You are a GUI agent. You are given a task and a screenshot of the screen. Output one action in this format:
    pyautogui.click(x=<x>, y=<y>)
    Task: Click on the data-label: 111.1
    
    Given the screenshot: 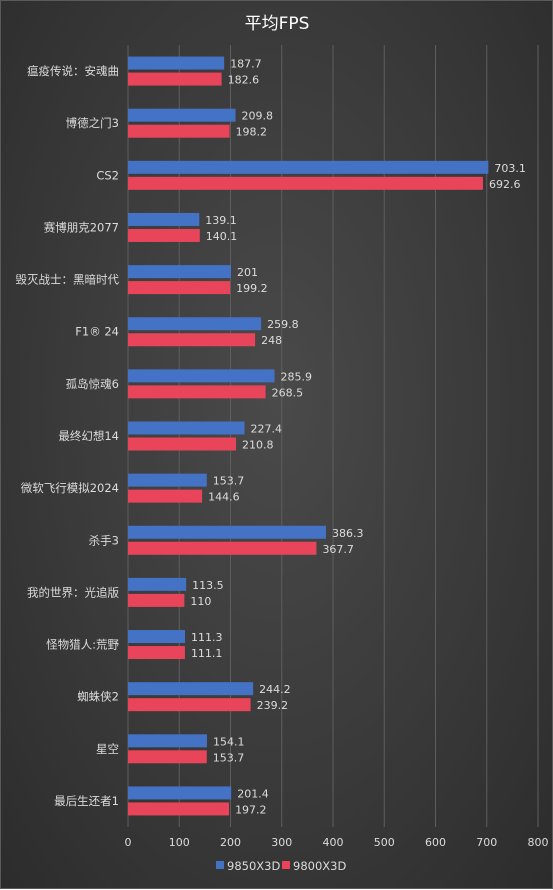 What is the action you would take?
    pyautogui.click(x=207, y=653)
    